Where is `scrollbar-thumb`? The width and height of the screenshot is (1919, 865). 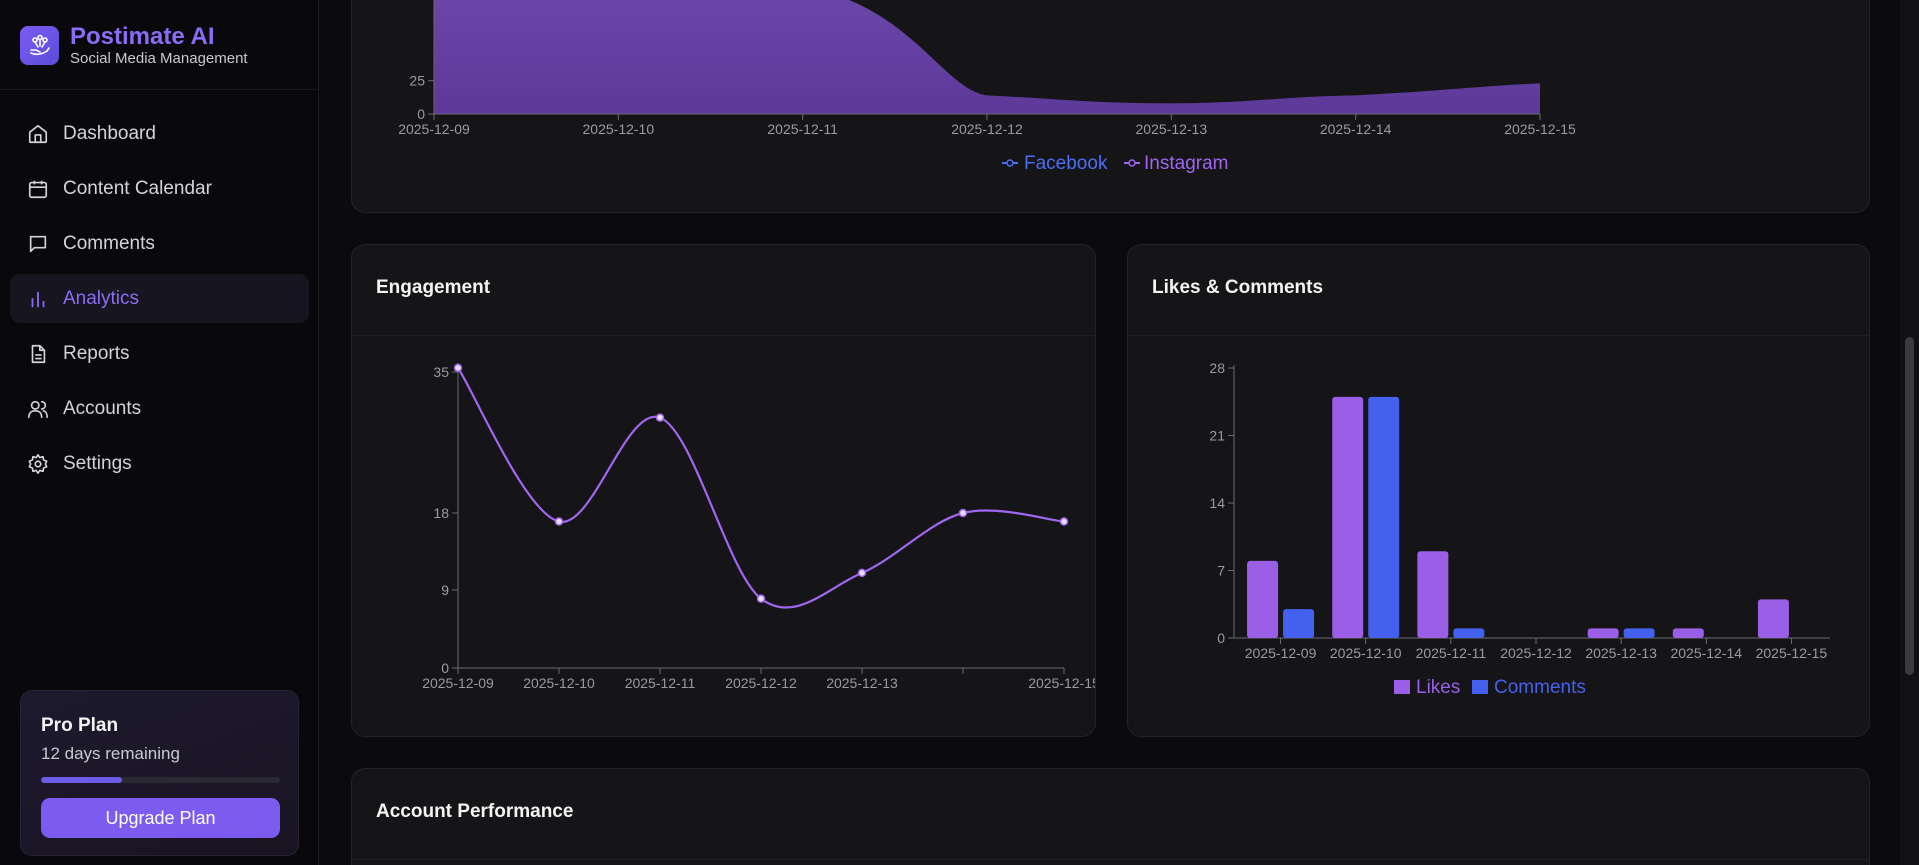 scrollbar-thumb is located at coordinates (1909, 506).